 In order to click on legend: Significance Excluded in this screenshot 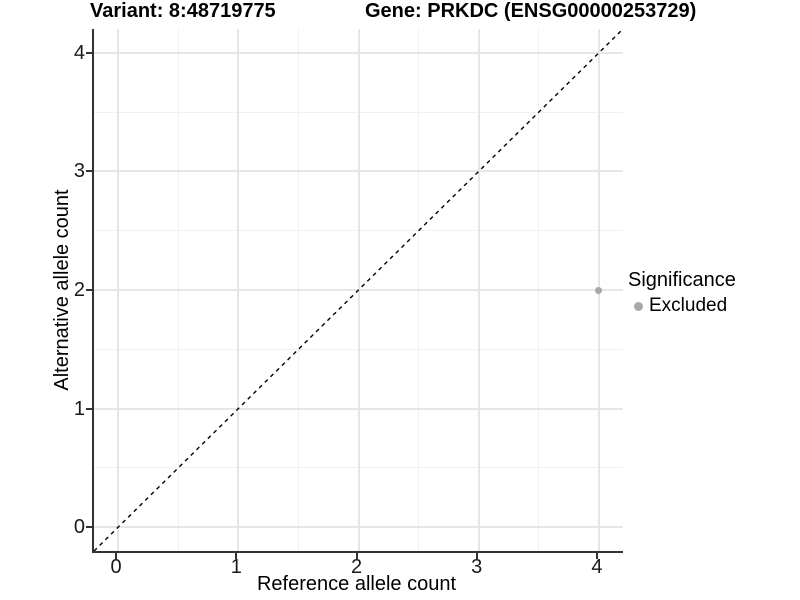, I will do `click(682, 292)`.